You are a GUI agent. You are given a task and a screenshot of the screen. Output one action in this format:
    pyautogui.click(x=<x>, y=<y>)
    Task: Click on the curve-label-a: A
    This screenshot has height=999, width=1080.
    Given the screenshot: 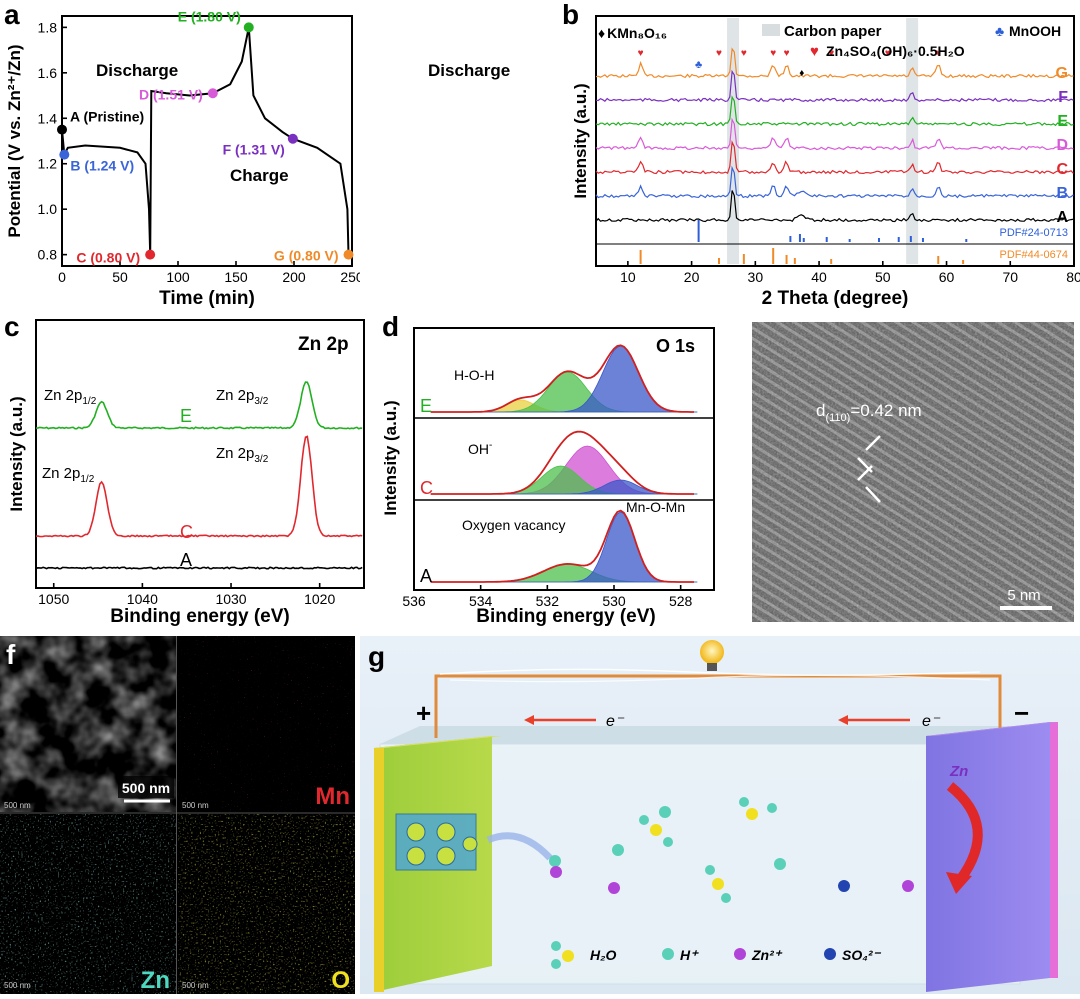 What is the action you would take?
    pyautogui.click(x=186, y=560)
    